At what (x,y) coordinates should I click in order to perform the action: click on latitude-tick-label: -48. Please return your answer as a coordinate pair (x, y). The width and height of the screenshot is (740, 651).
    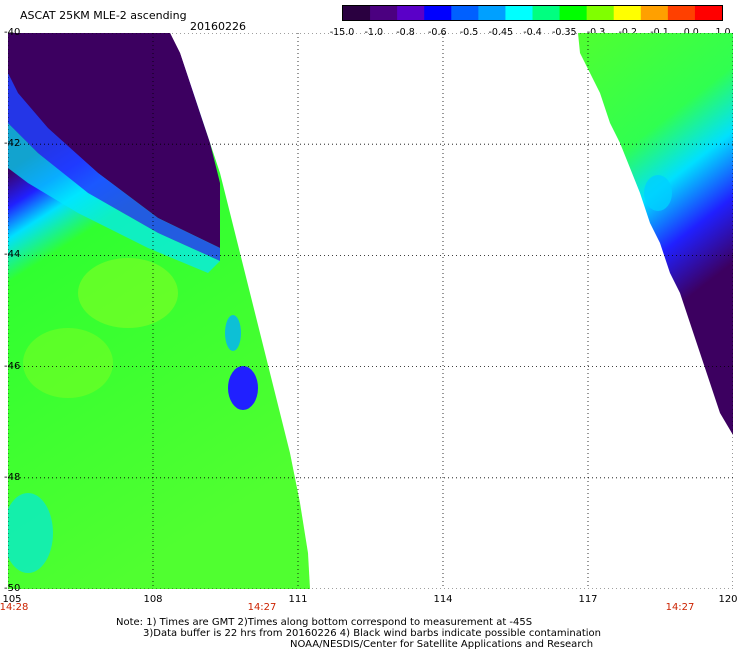
    Looking at the image, I should click on (12, 477).